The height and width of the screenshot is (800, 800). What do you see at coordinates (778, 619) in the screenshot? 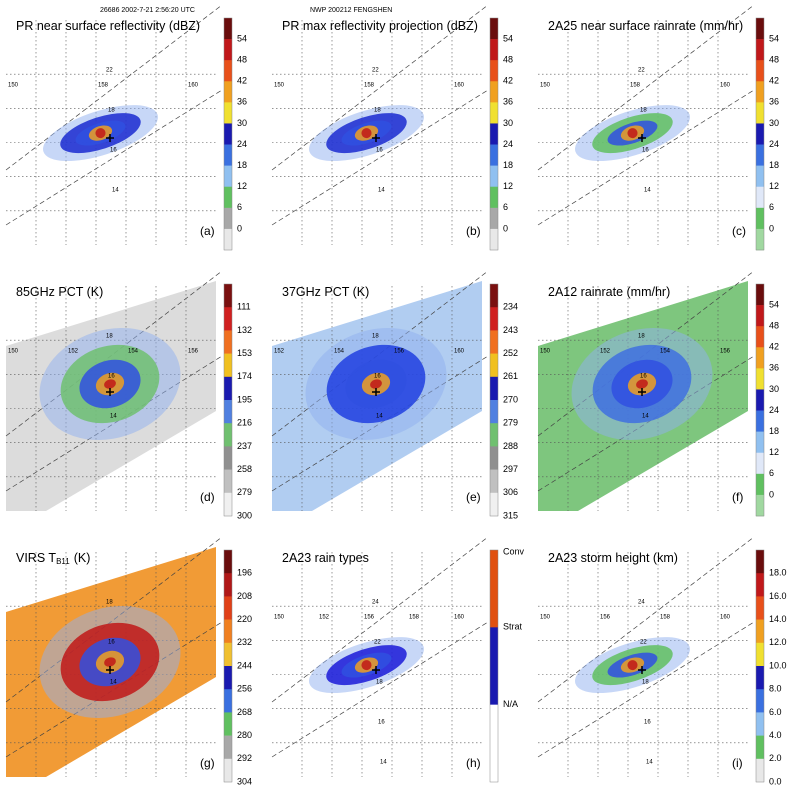
I see `colorbar-label: 14.0` at bounding box center [778, 619].